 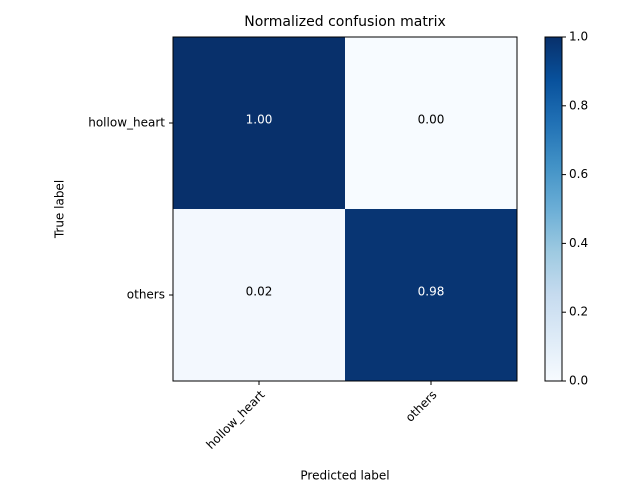 I want to click on cell-label: 1.00, so click(x=259, y=120).